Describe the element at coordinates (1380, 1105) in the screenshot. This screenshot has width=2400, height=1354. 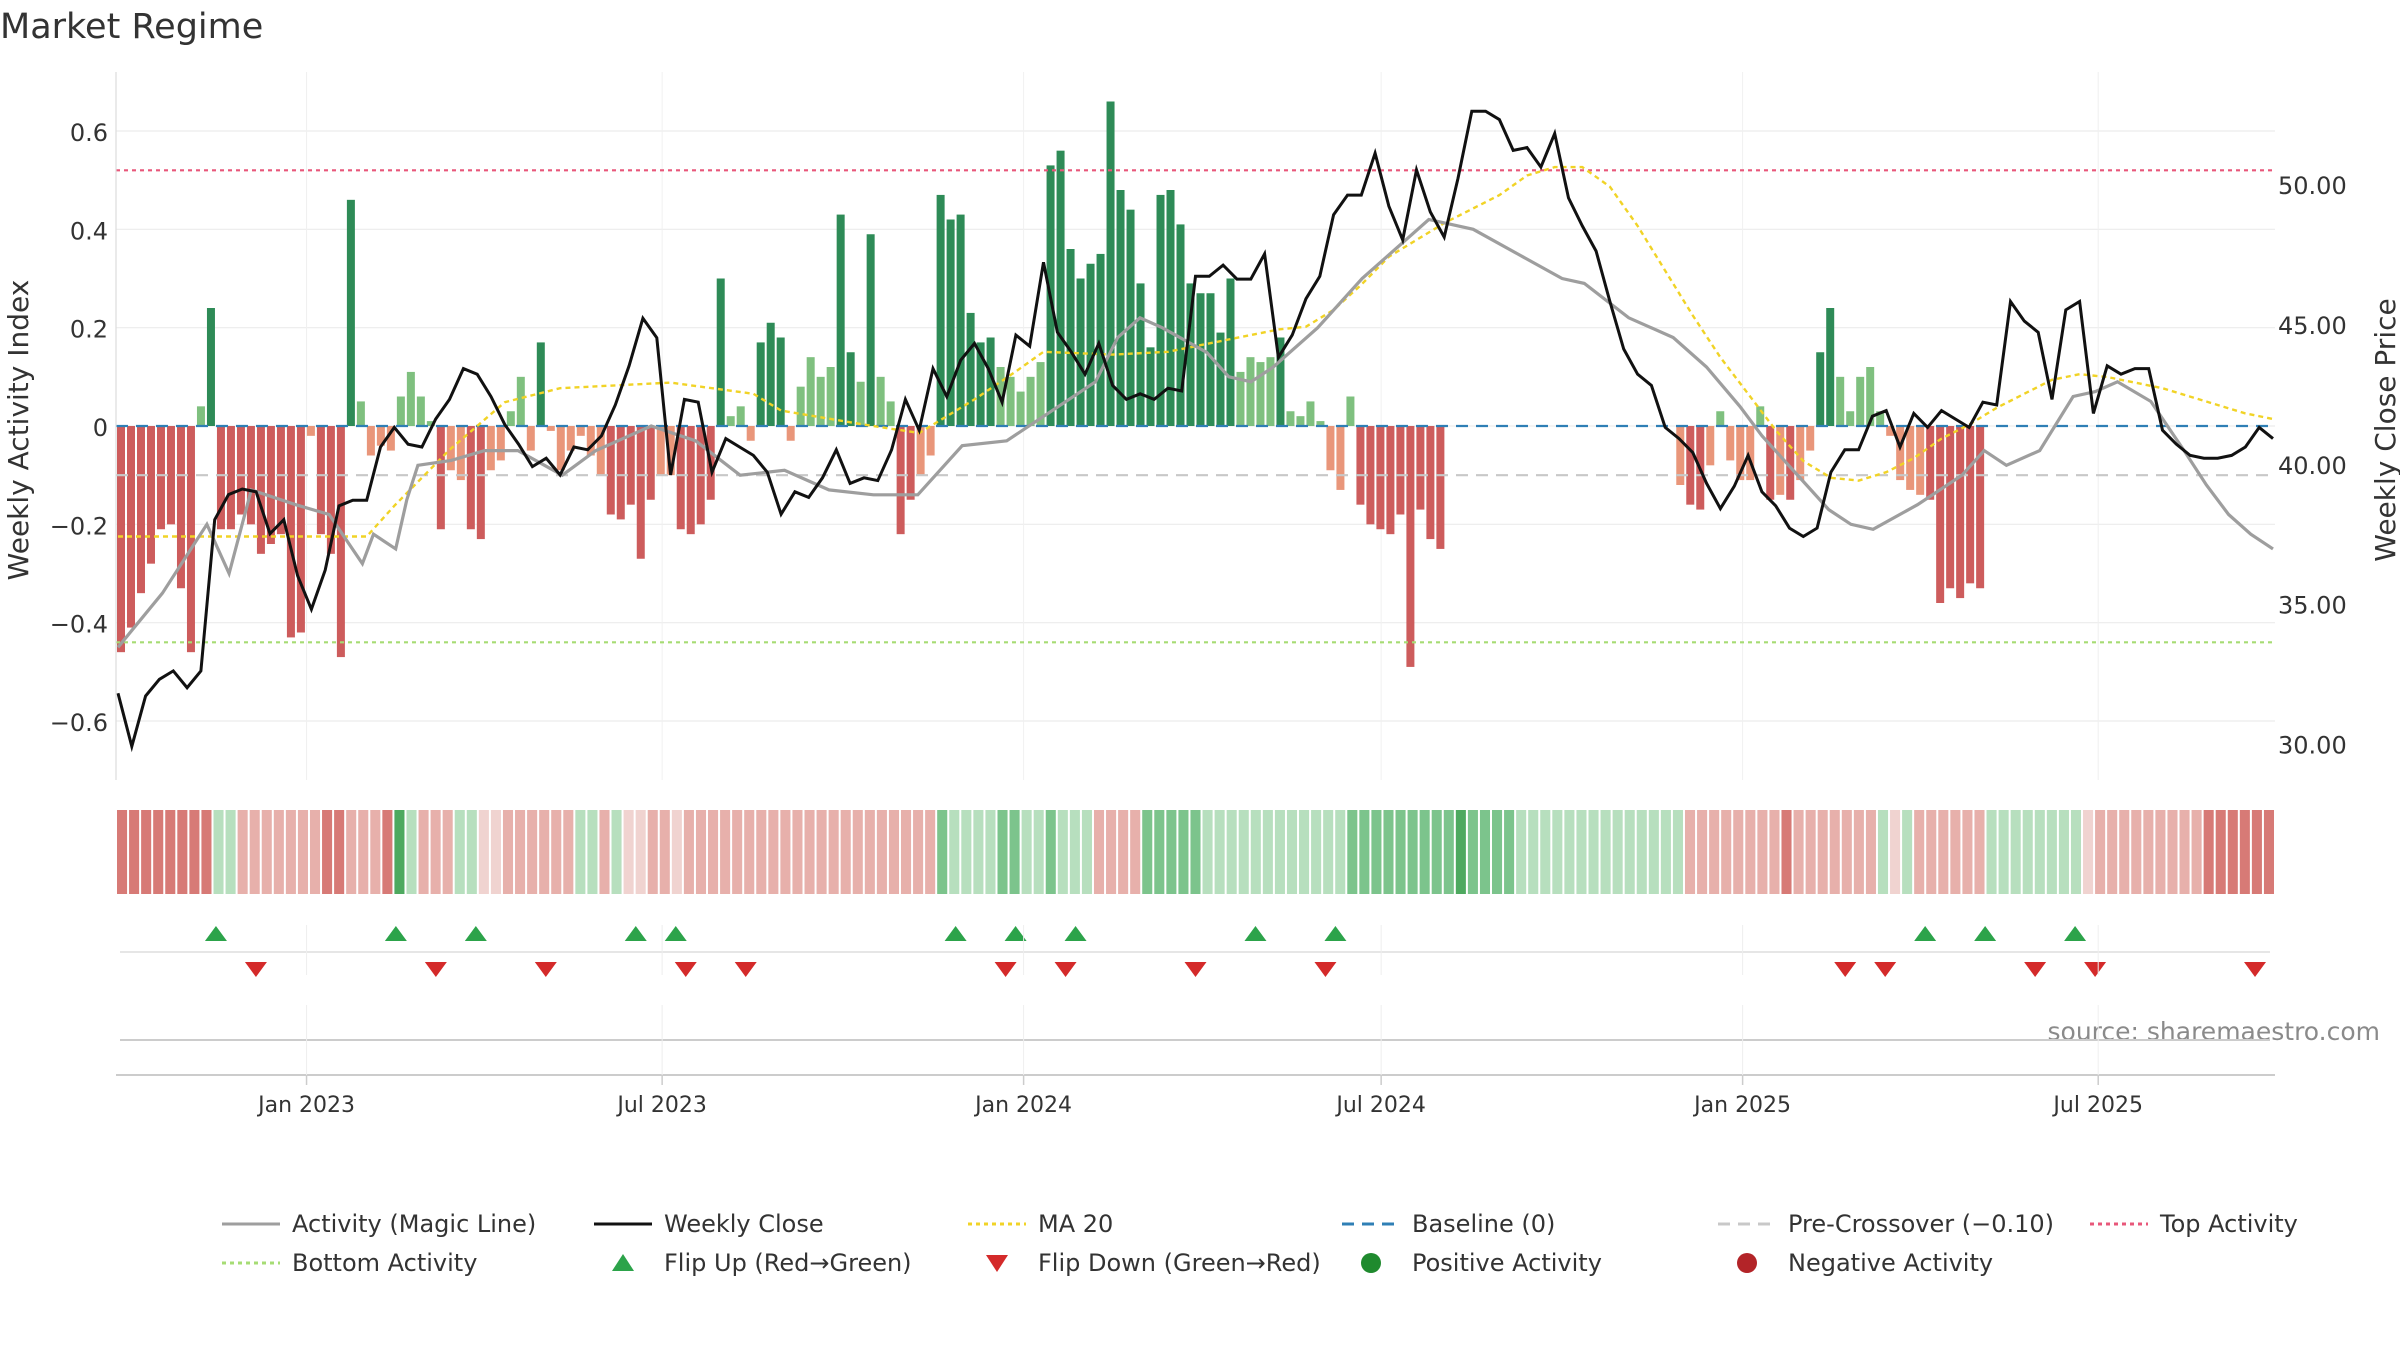
I see `x-tick-label: Jul 2024` at that location.